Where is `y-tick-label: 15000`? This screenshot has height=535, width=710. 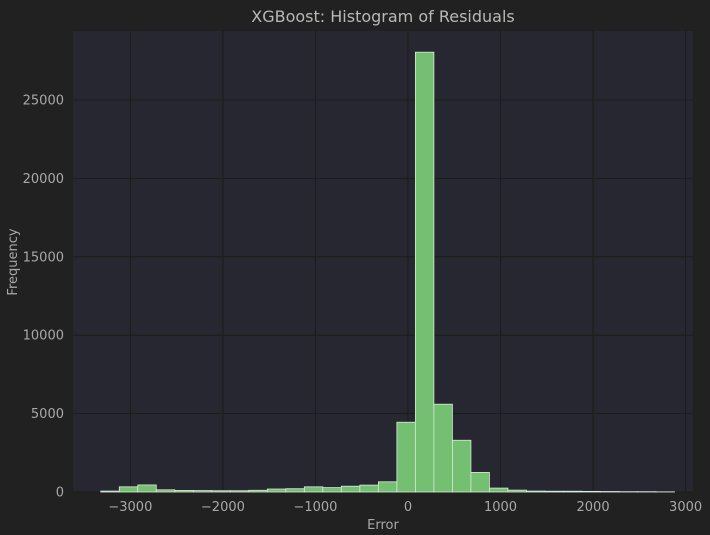
y-tick-label: 15000 is located at coordinates (43, 257).